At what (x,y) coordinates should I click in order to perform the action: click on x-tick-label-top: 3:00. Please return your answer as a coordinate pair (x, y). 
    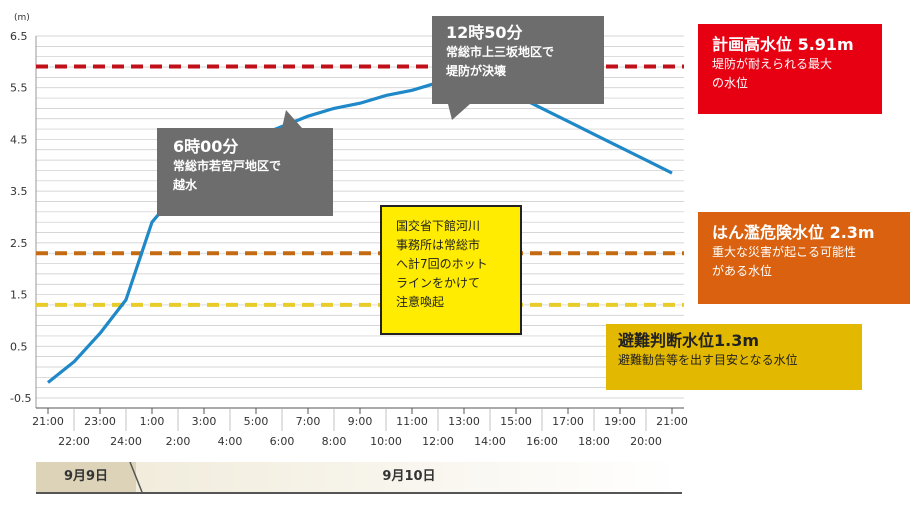
    Looking at the image, I should click on (204, 421).